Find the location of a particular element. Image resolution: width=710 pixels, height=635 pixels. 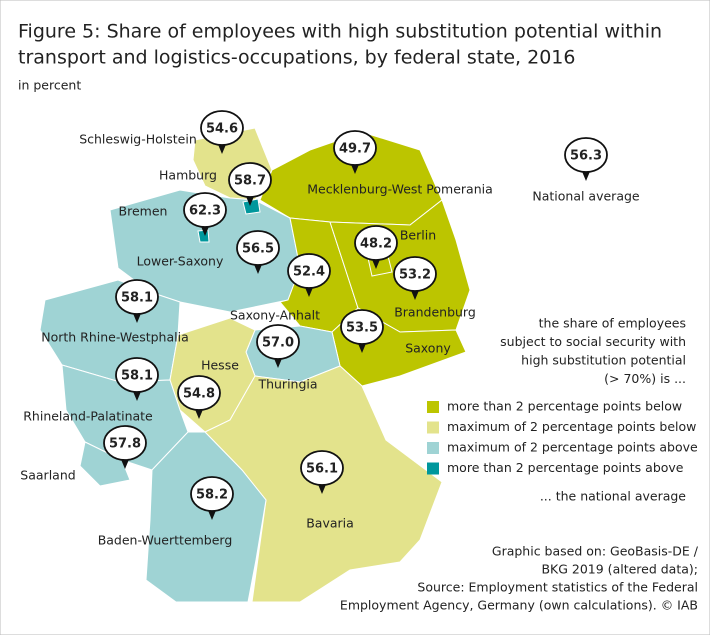

state-label: Saxony is located at coordinates (428, 348).